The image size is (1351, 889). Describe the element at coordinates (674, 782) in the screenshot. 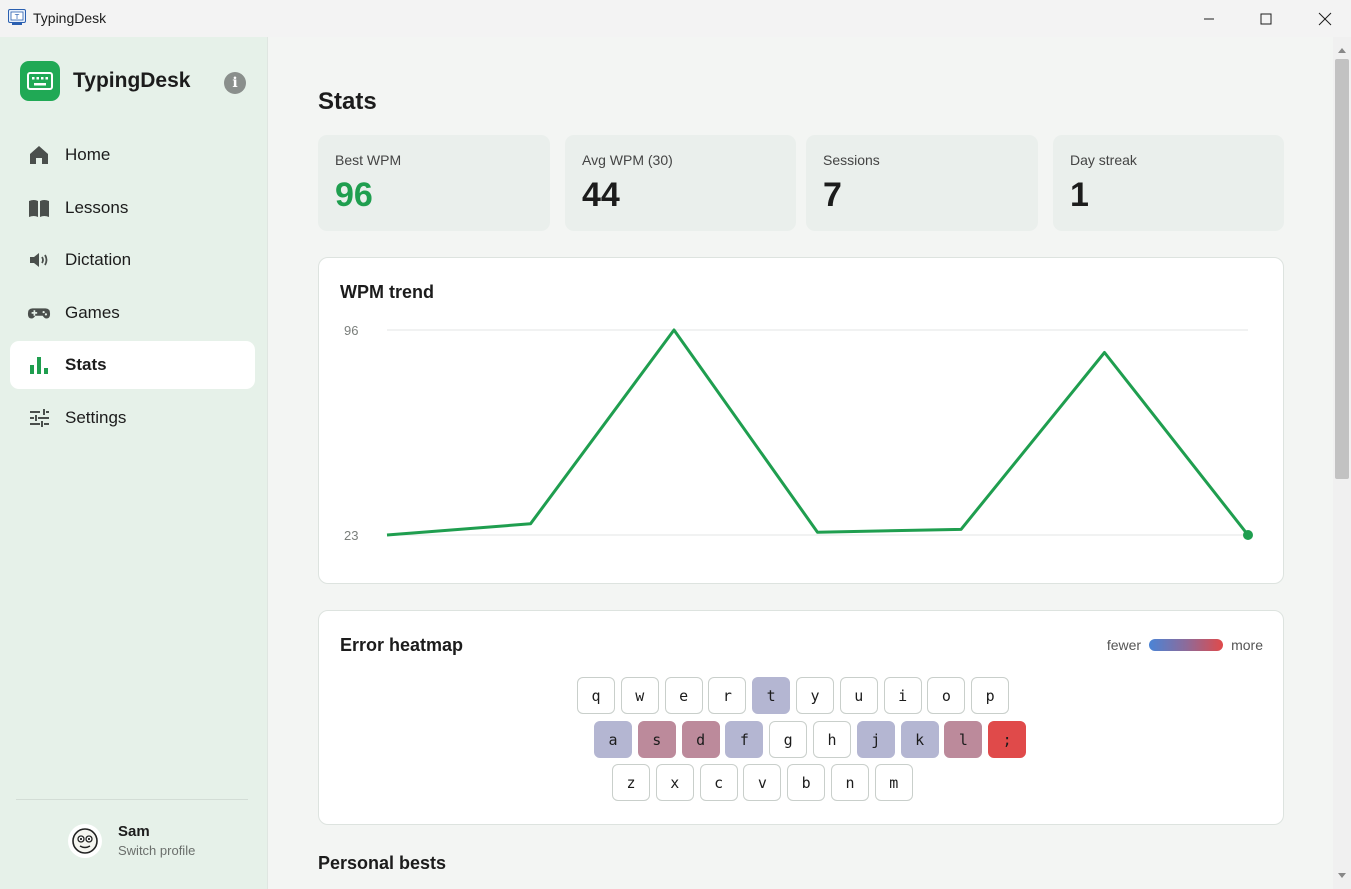

I see `heatmap-key: x` at that location.